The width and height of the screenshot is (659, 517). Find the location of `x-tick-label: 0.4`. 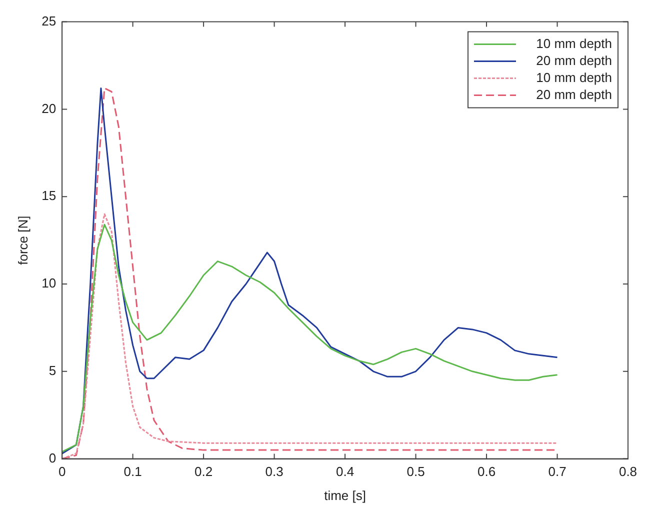

x-tick-label: 0.4 is located at coordinates (345, 472).